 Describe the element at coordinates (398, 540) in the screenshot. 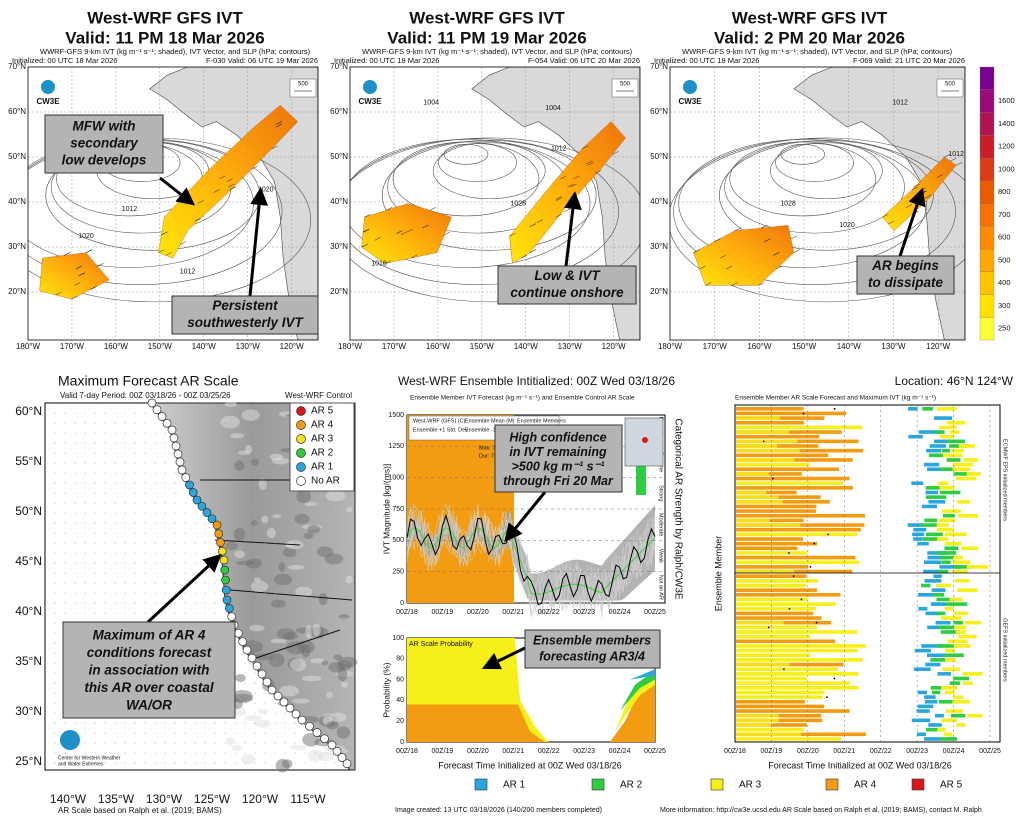

I see `y-tick-label: 500` at that location.